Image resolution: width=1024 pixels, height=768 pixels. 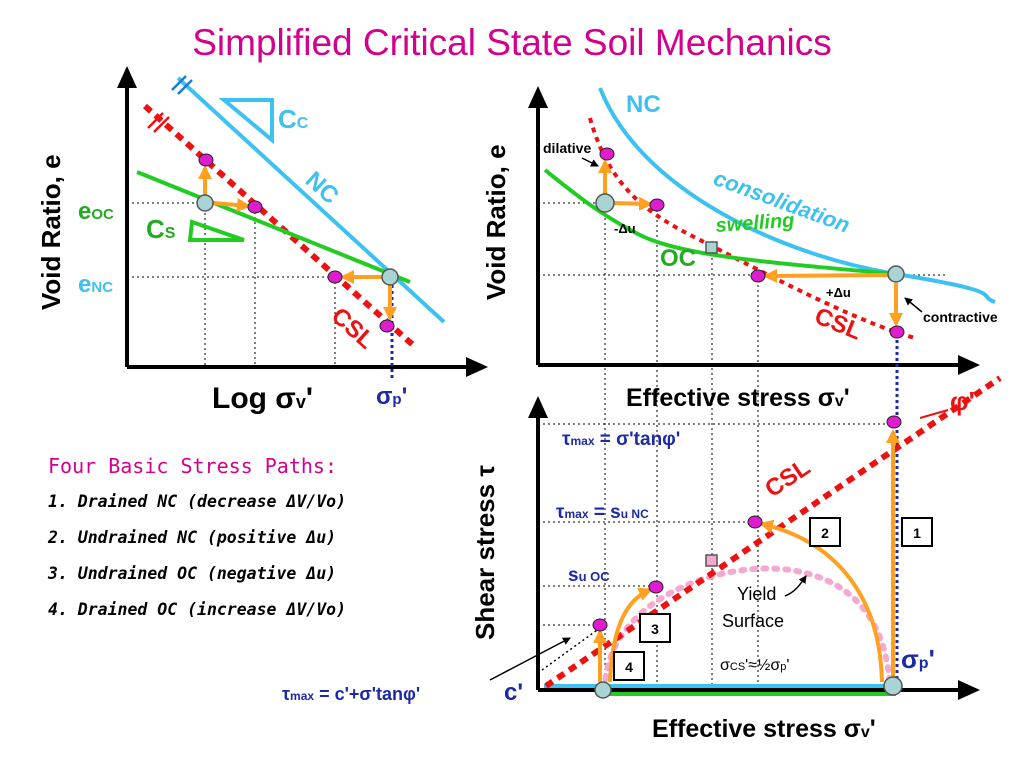 What do you see at coordinates (893, 686) in the screenshot?
I see `rb-point-origin-nc` at bounding box center [893, 686].